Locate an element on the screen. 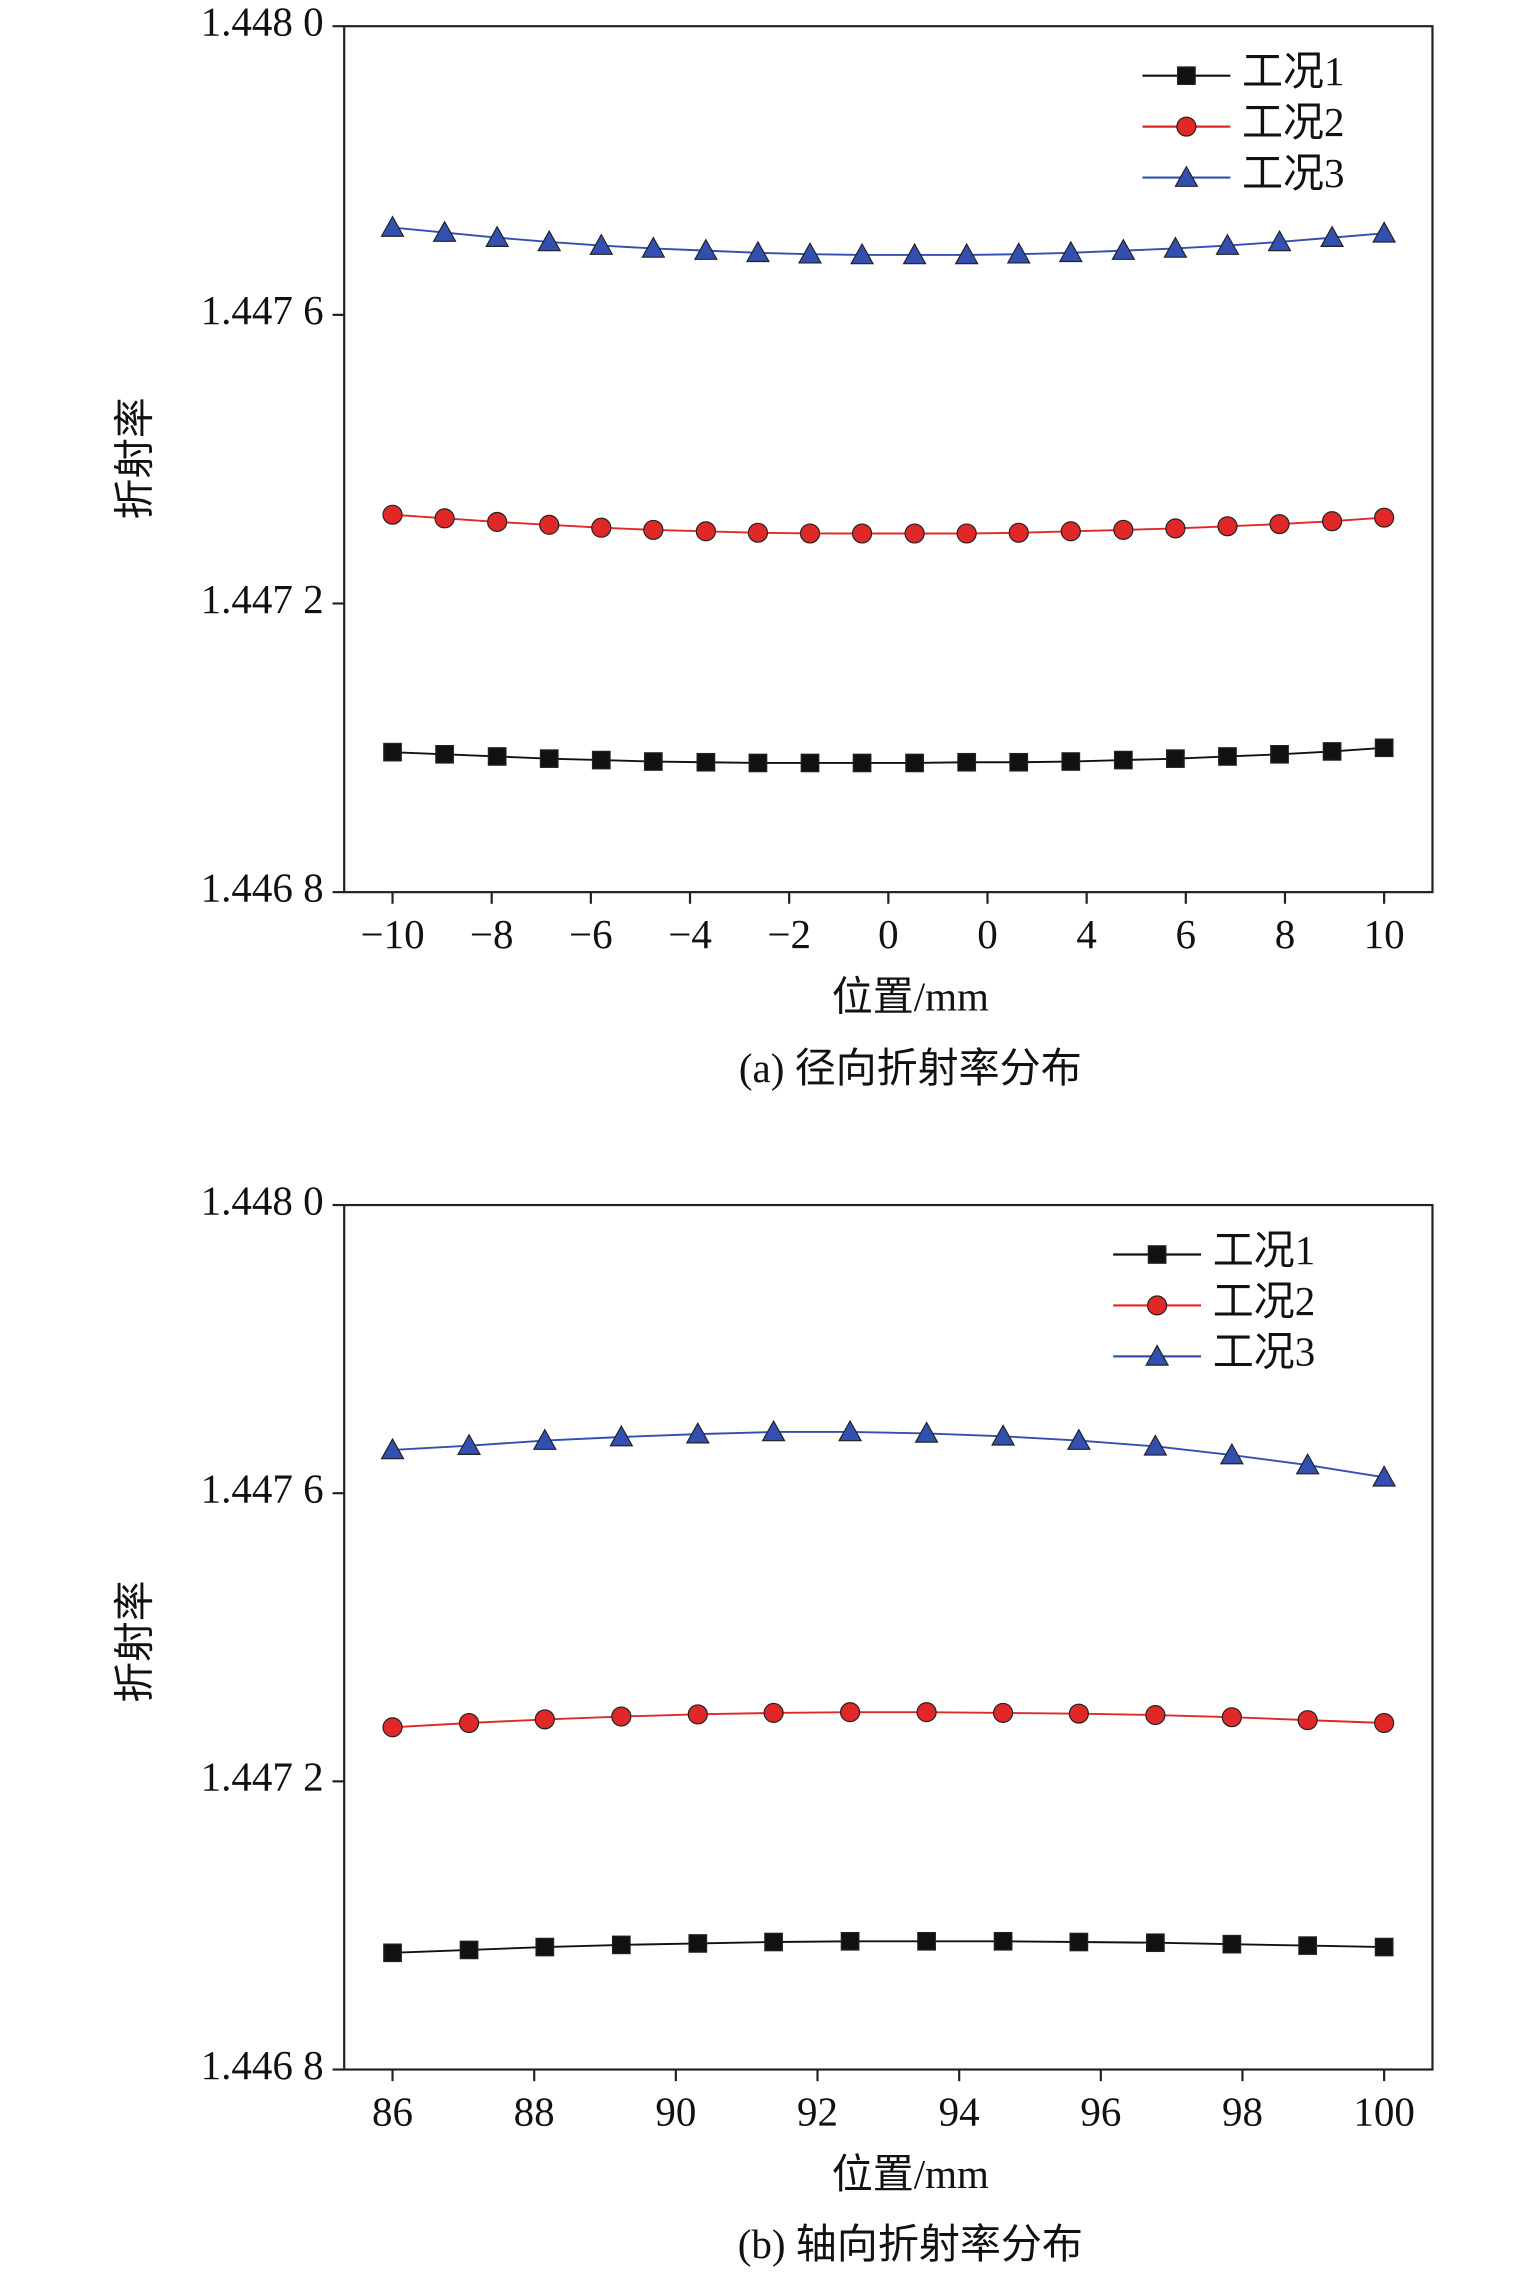 This screenshot has height=2282, width=1535. y-tick-label: 1.448 0 is located at coordinates (262, 1200).